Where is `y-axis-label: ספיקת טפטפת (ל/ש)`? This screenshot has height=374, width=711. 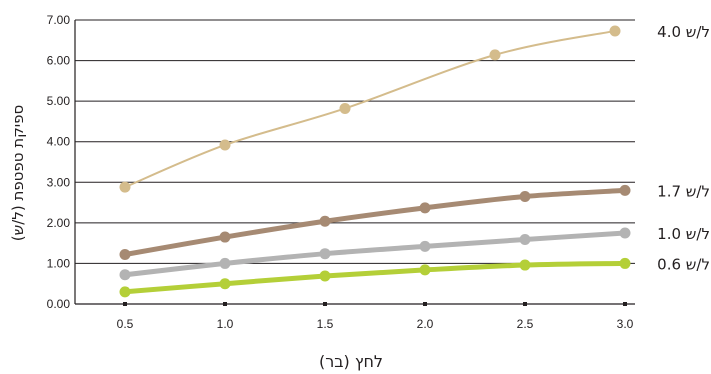
y-axis-label: ספיקת טפטפת (ל/ש) is located at coordinates (18, 173).